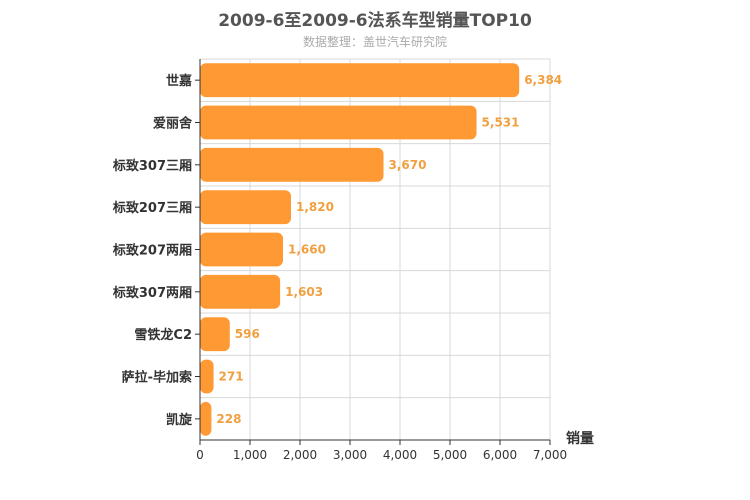  Describe the element at coordinates (375, 21) in the screenshot. I see `chart-title: 2009-6至2009-6法系车型销量TOP10` at that location.